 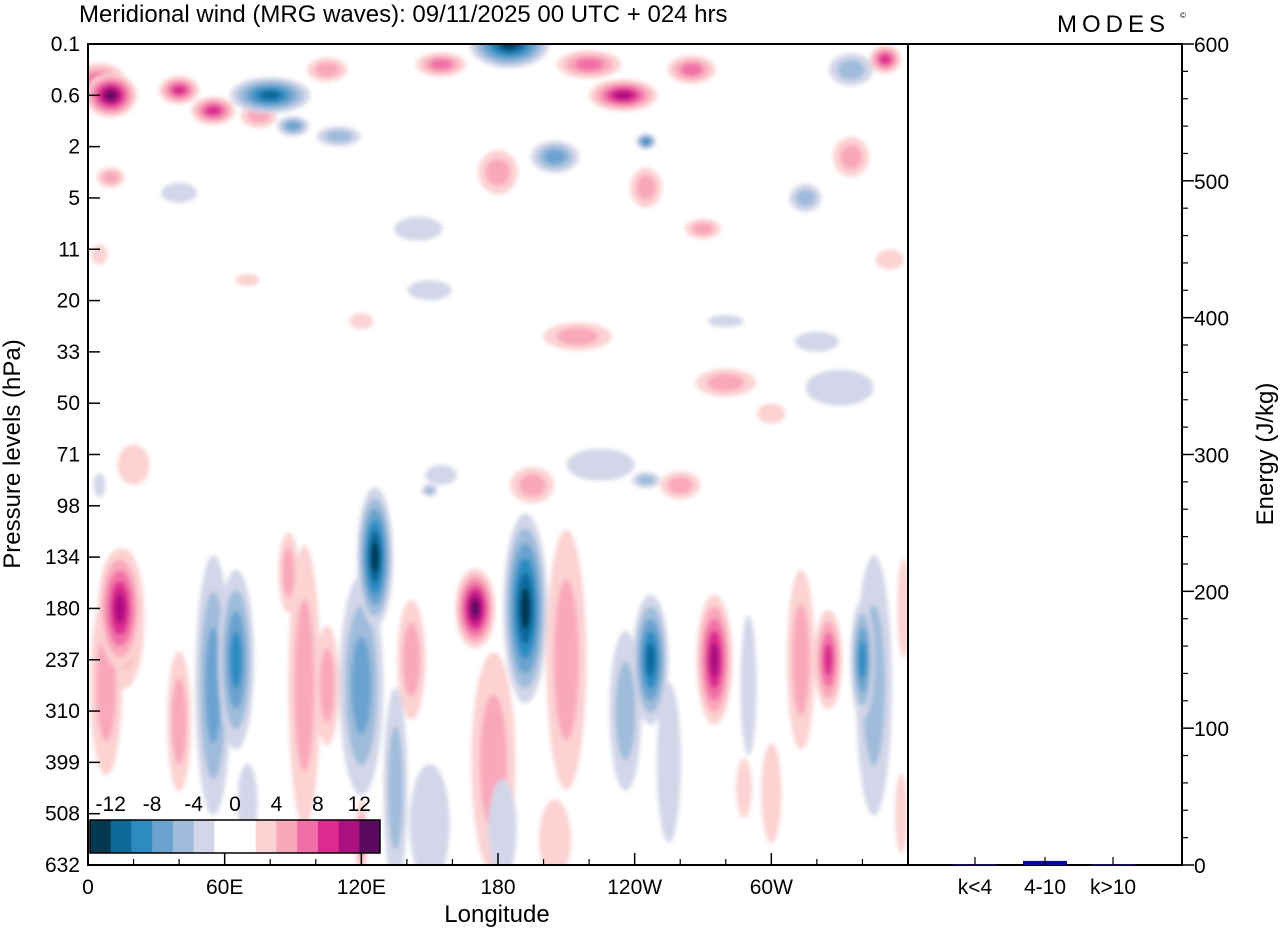 What do you see at coordinates (1200, 866) in the screenshot?
I see `energy-tick-label: 0` at bounding box center [1200, 866].